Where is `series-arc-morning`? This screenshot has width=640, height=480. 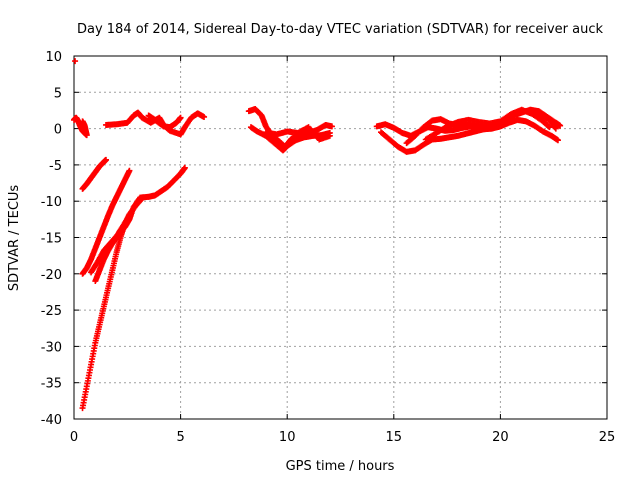 series-arc-morning is located at coordinates (155, 123).